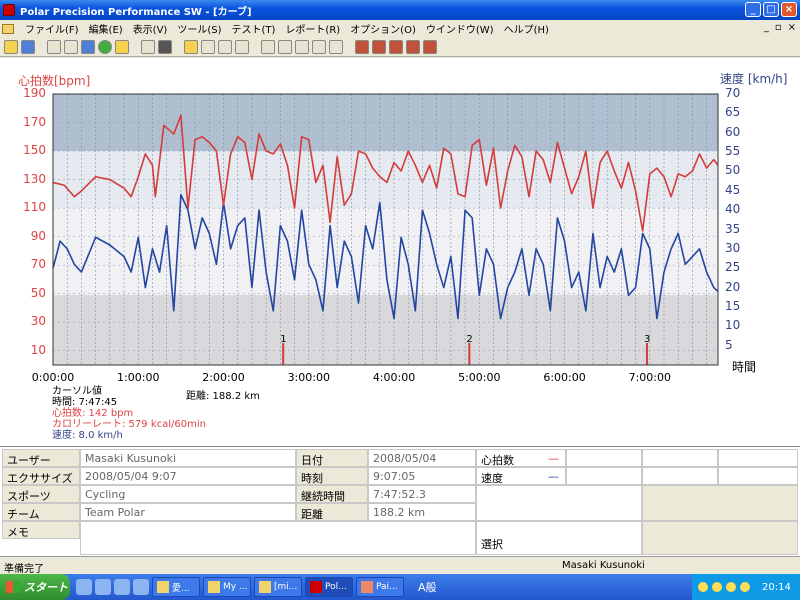 This screenshot has width=800, height=600. I want to click on time-label: 時刻, so click(332, 476).